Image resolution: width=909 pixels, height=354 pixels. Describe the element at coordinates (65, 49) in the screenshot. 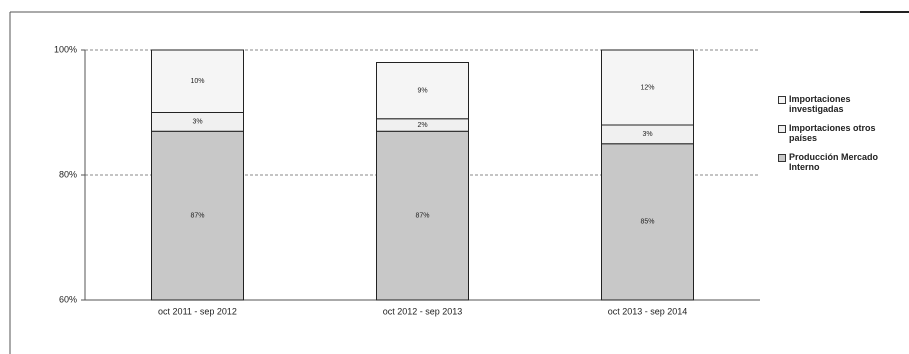

I see `y-tick-label: 100%` at that location.